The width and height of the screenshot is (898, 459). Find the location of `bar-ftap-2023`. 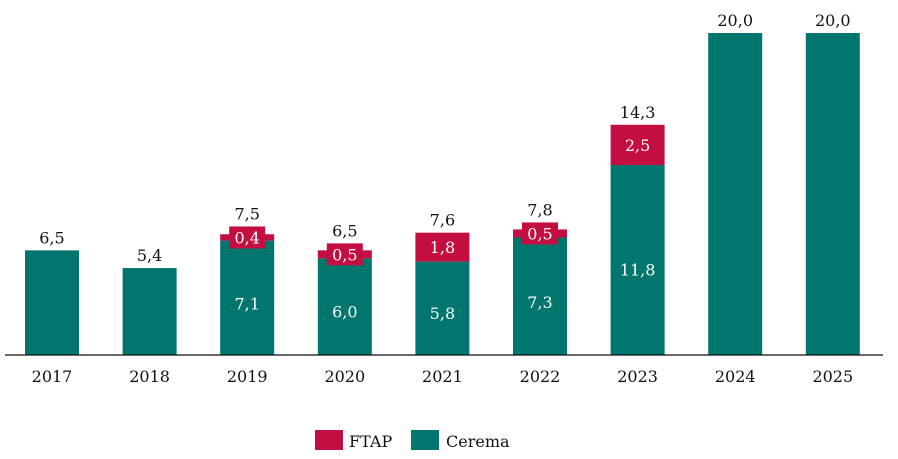

bar-ftap-2023 is located at coordinates (637, 145).